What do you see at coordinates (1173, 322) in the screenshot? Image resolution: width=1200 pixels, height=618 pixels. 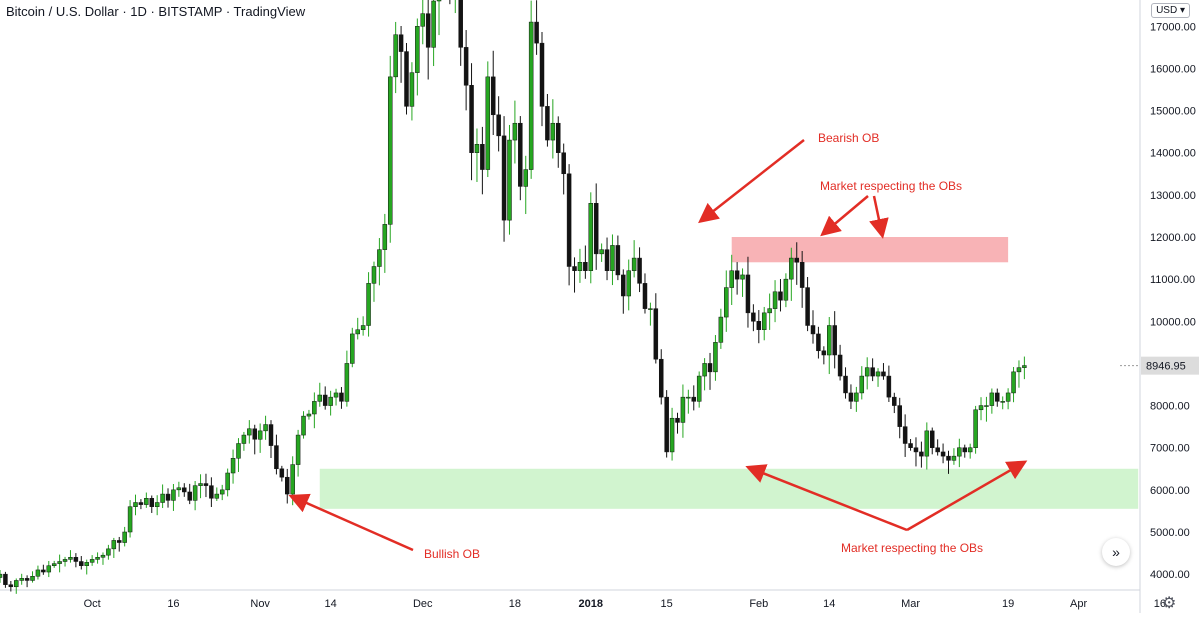 I see `price-tick-label: 10000.00` at bounding box center [1173, 322].